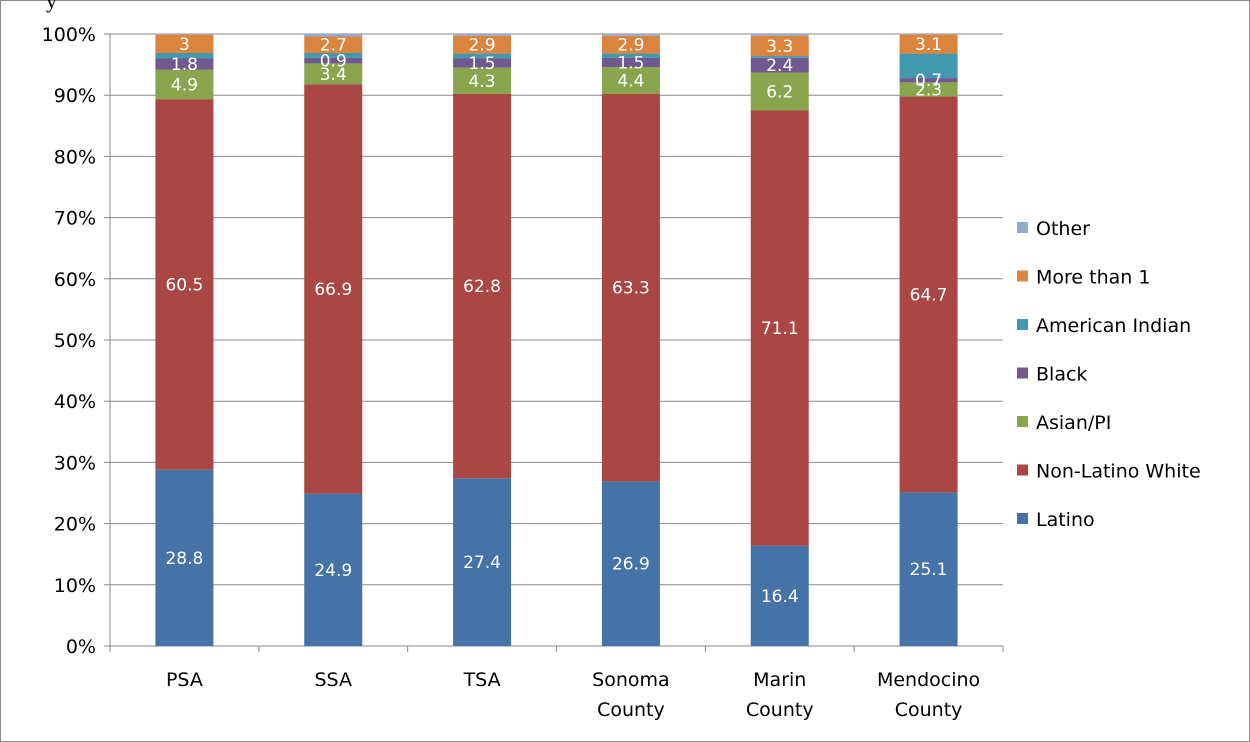 This screenshot has width=1250, height=742. I want to click on data-label: 2.4, so click(779, 66).